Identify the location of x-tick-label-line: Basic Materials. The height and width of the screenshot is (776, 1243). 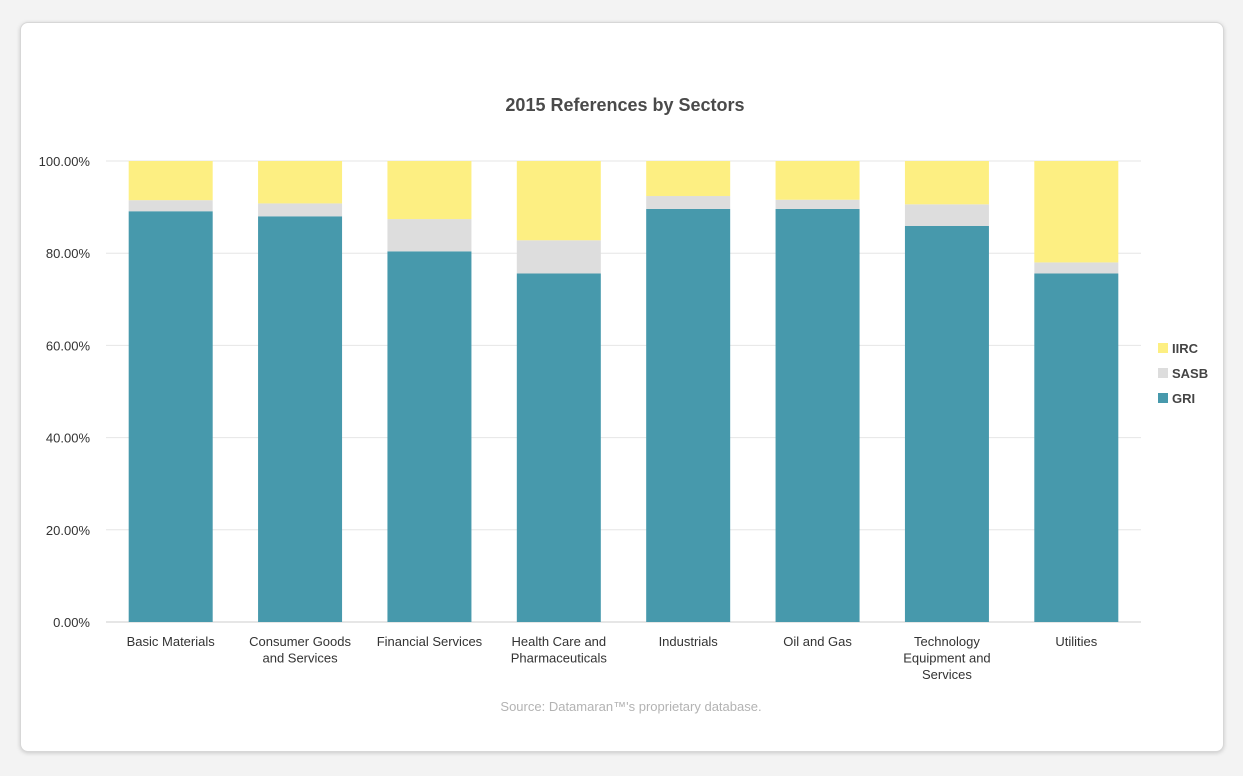
(171, 641).